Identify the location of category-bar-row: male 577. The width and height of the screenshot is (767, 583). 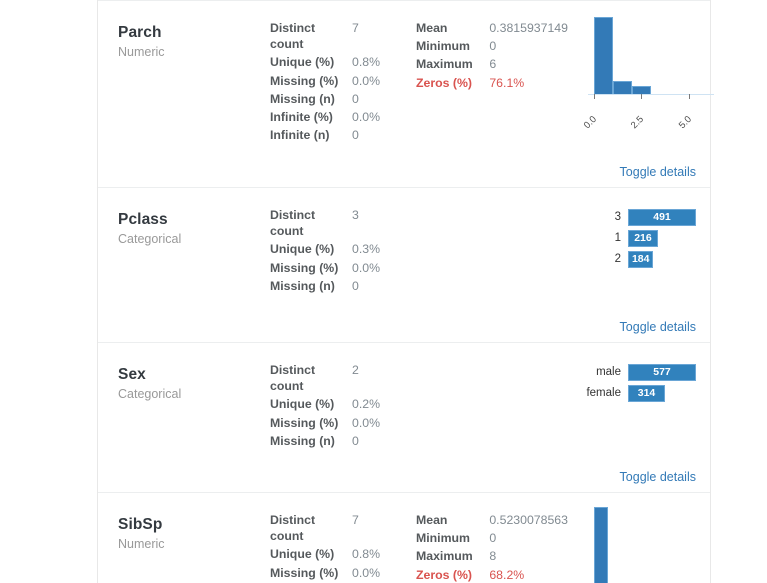
(634, 372).